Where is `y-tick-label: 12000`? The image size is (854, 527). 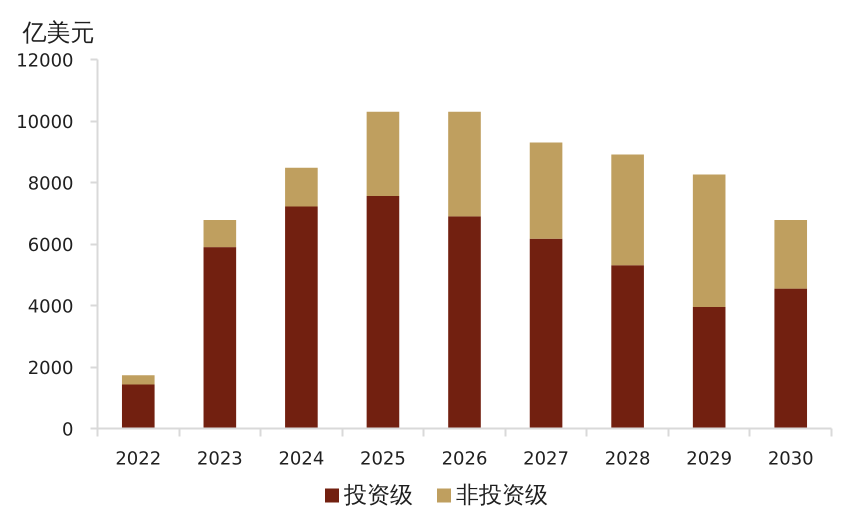
y-tick-label: 12000 is located at coordinates (45, 61).